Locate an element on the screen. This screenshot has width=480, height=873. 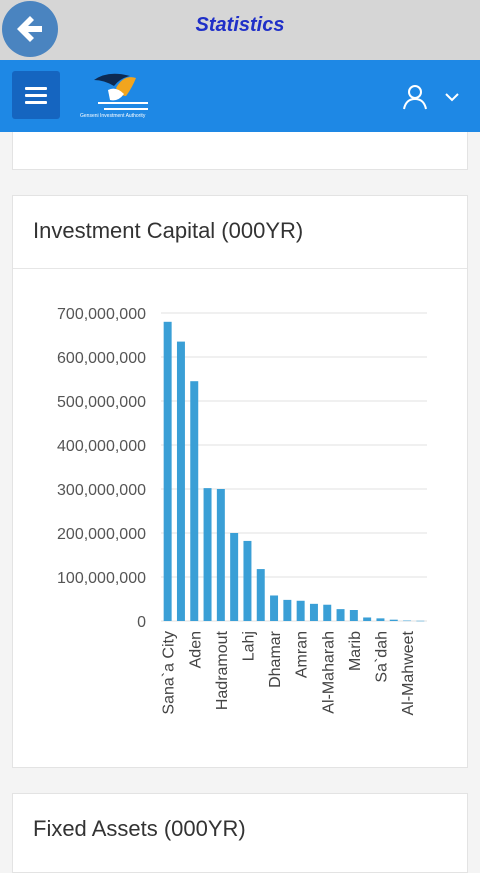
back-arrow-icon is located at coordinates (29, 29).